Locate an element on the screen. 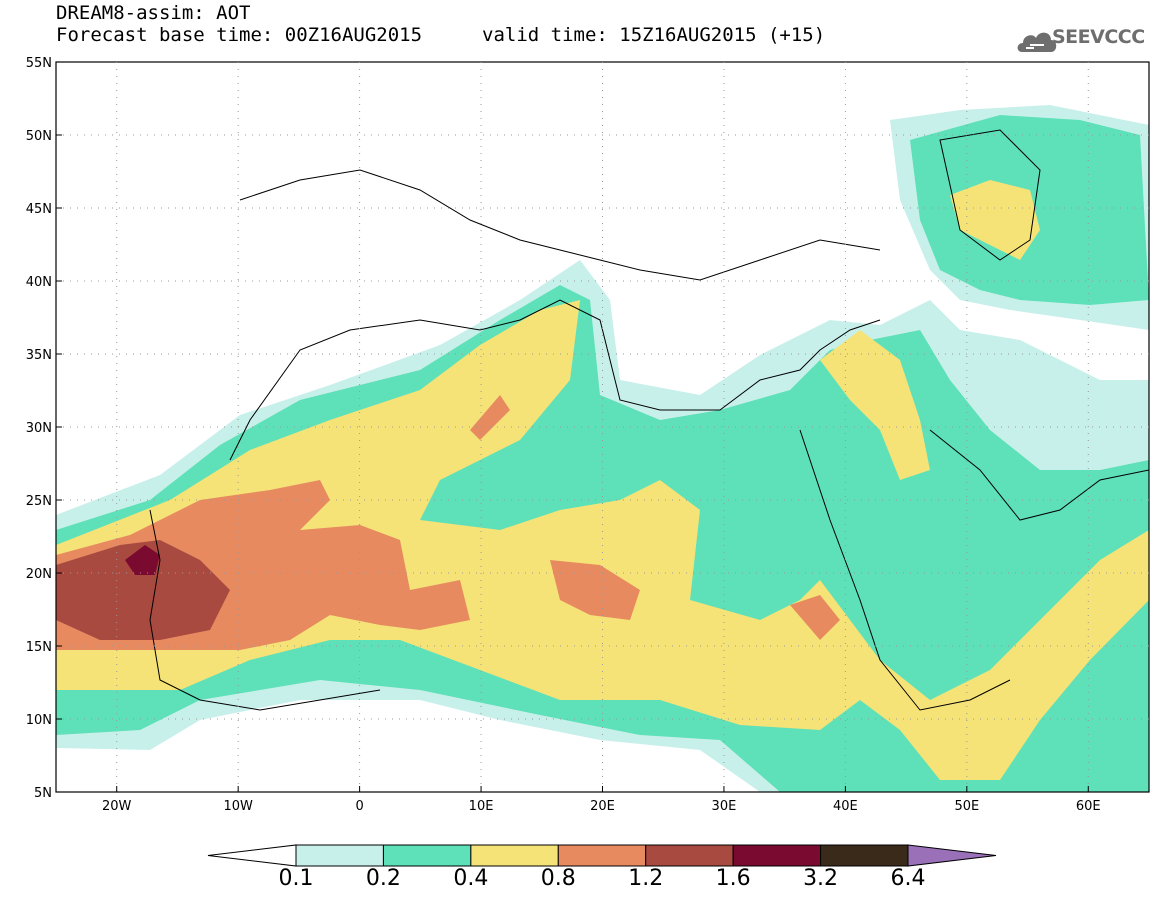 The height and width of the screenshot is (905, 1165). lat-tick-label: 55N is located at coordinates (39, 63).